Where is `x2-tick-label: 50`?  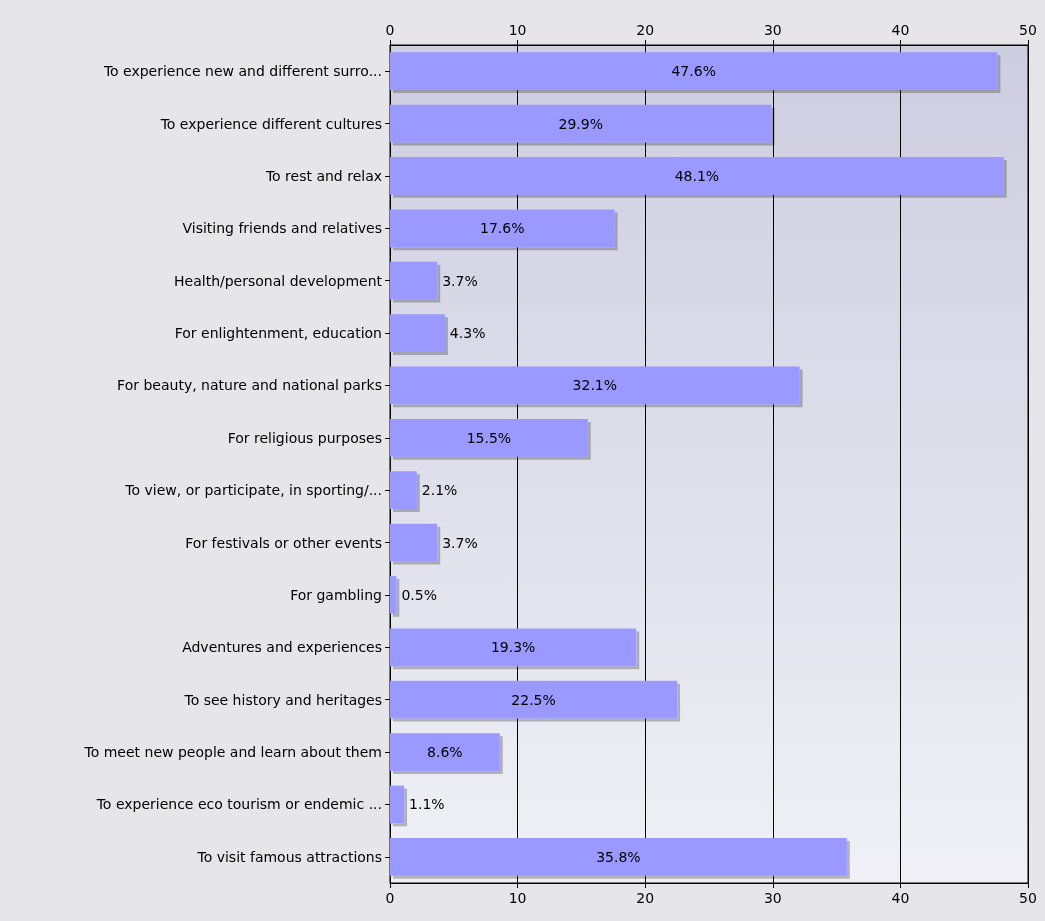 x2-tick-label: 50 is located at coordinates (1028, 30).